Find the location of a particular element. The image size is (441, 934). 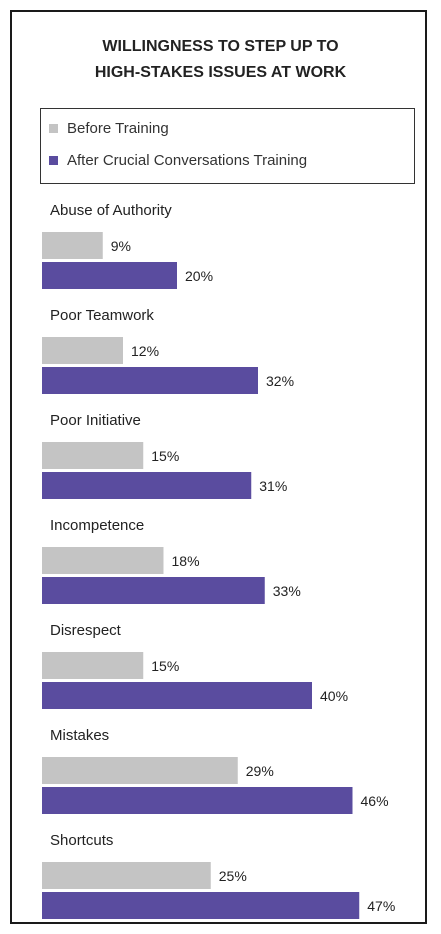

value-label-after-poor-teamwork: 32% is located at coordinates (280, 381).